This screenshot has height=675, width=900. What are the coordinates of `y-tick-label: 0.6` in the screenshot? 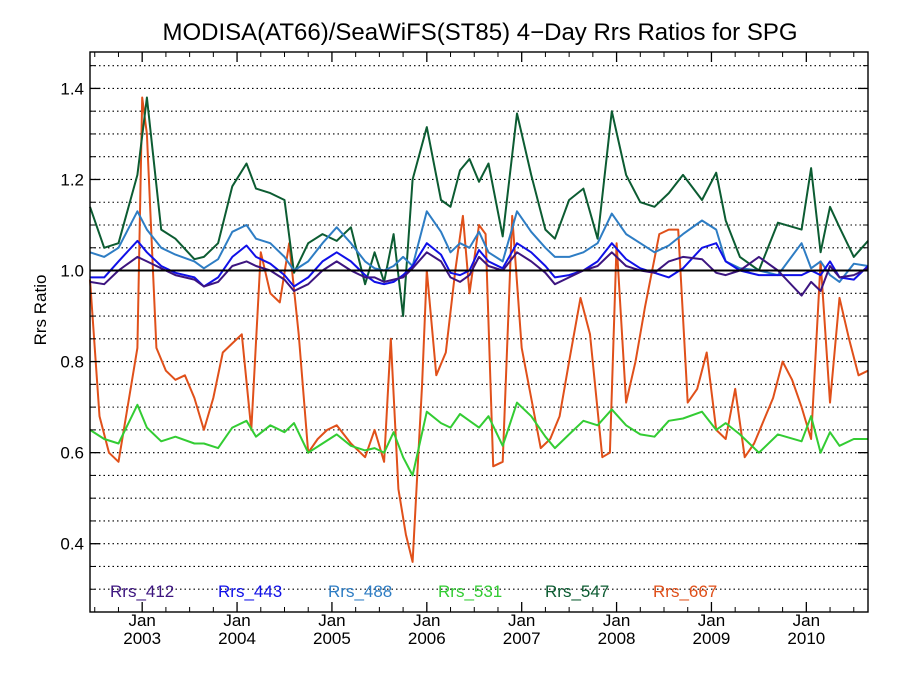 It's located at (72, 453).